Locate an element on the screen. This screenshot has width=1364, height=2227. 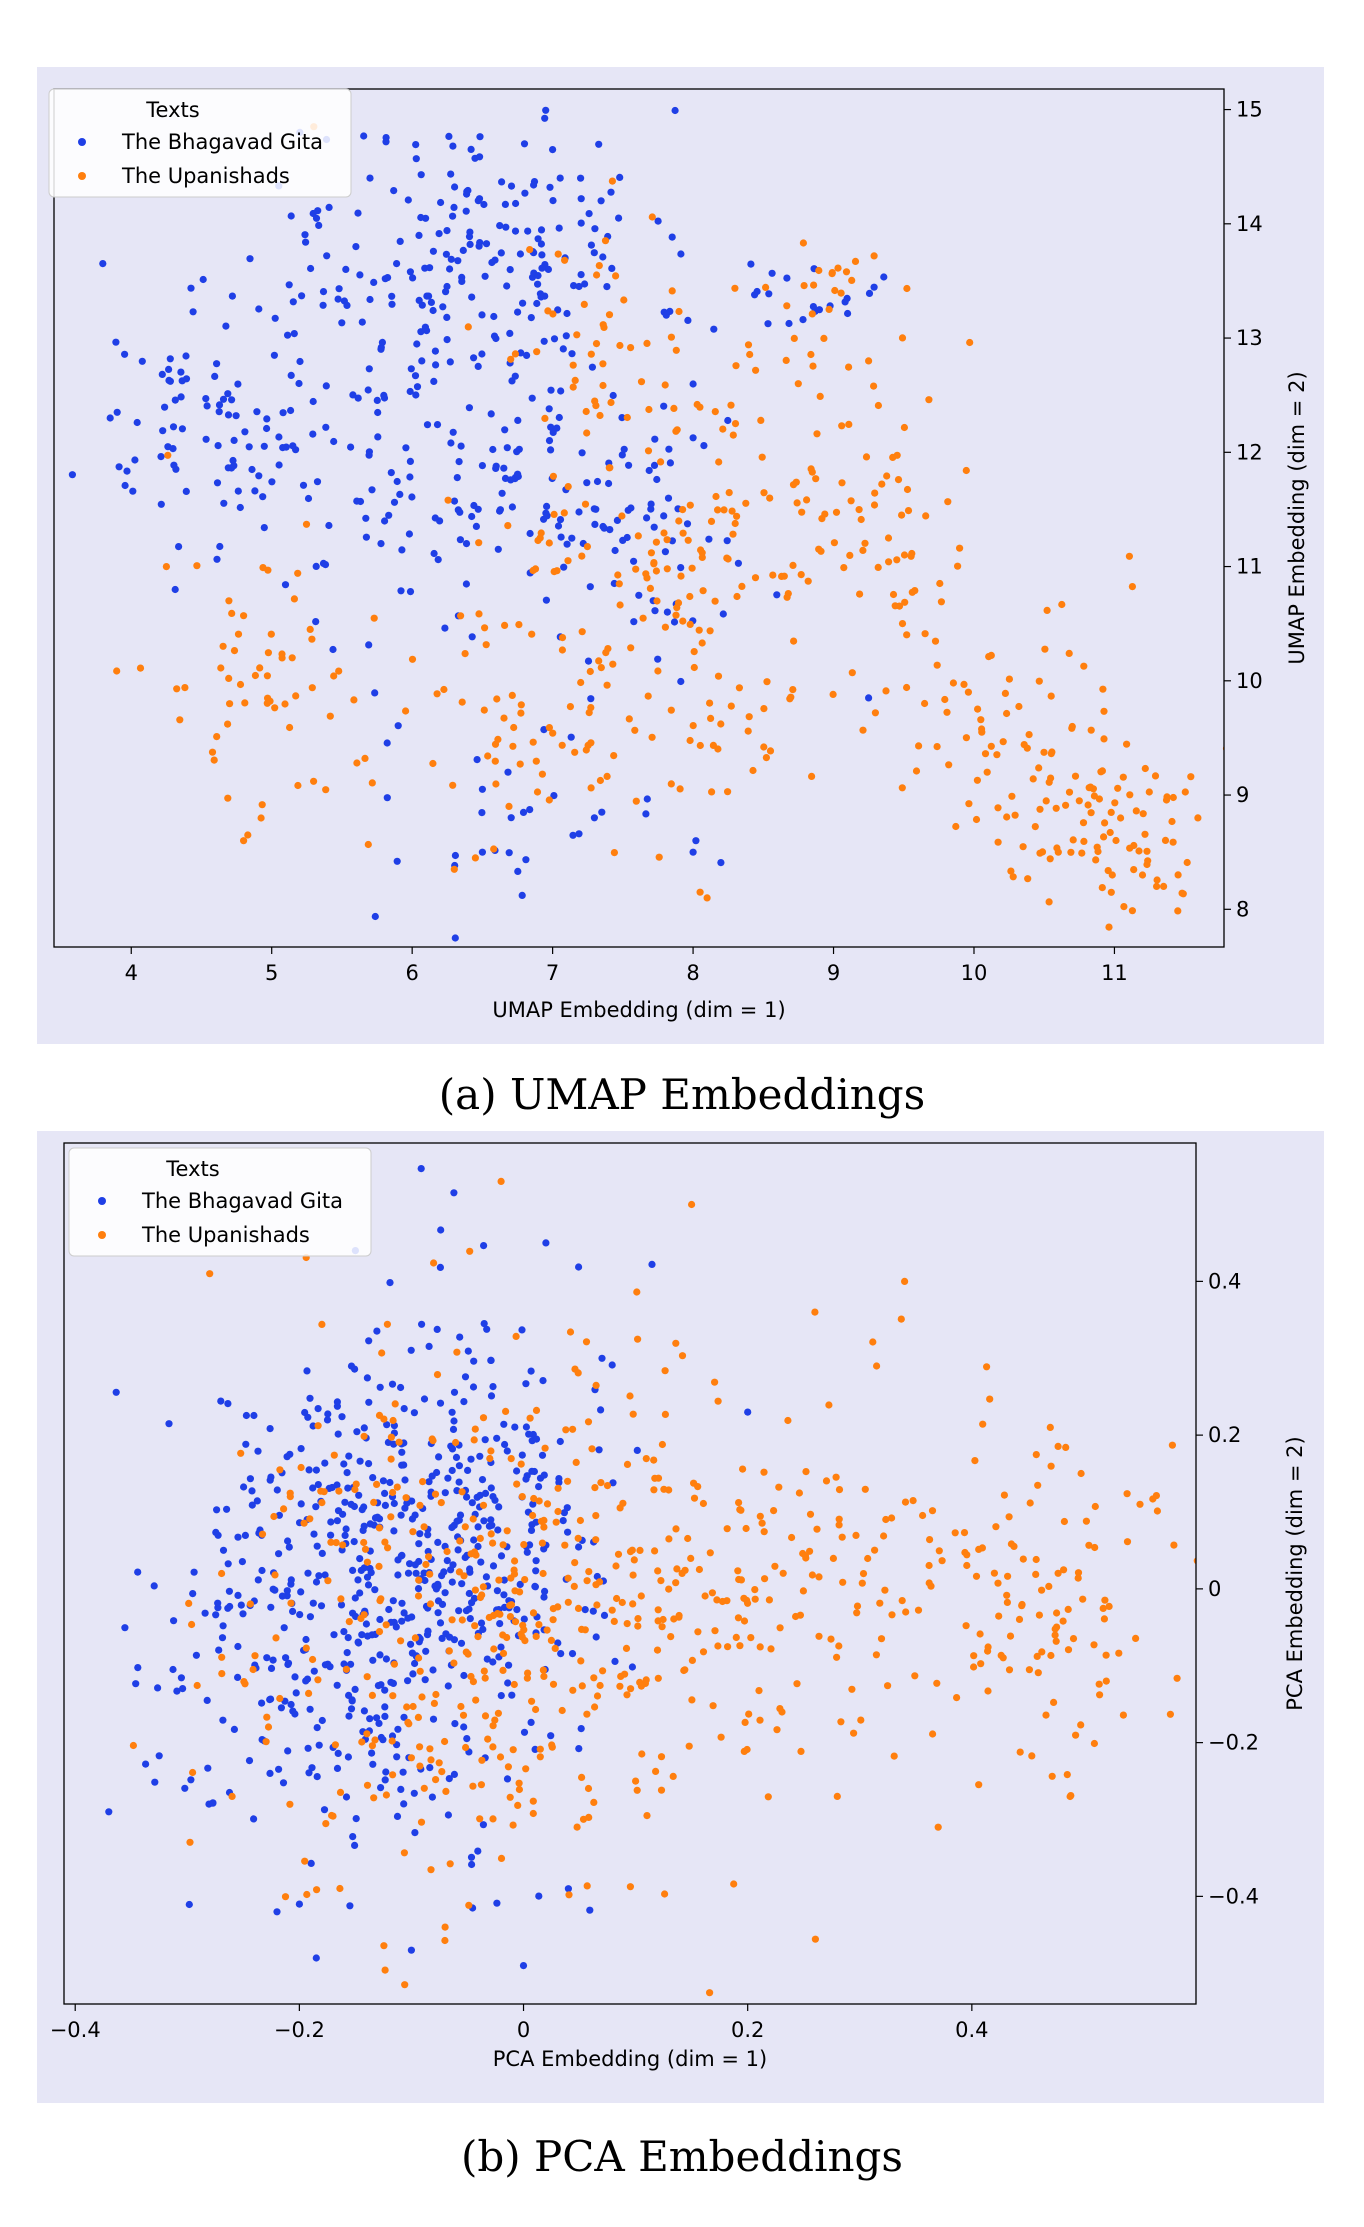
y-tick-label: 8 is located at coordinates (1242, 909).